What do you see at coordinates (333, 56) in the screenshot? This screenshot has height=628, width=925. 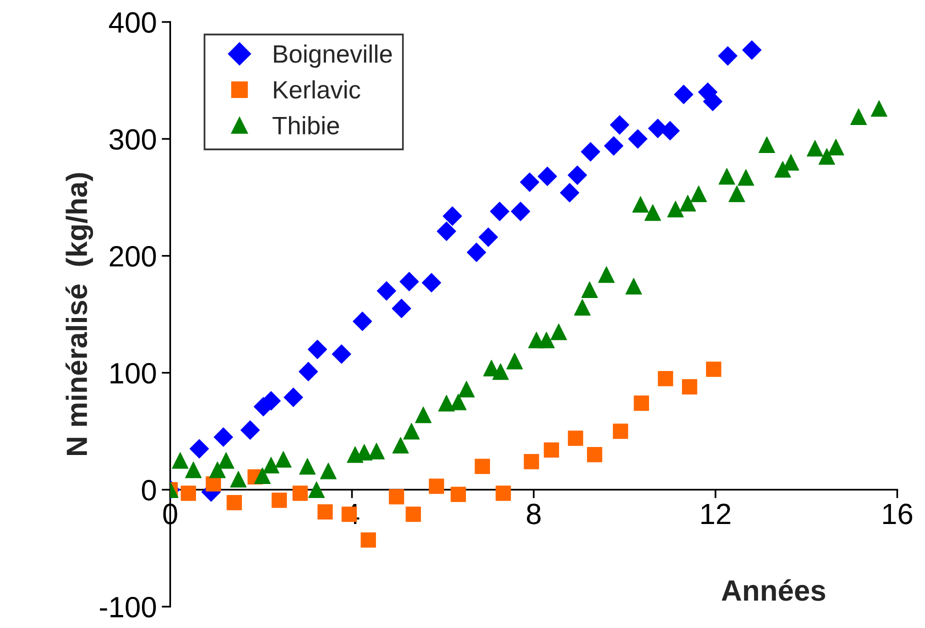 I see `legend-label: Boigneville` at bounding box center [333, 56].